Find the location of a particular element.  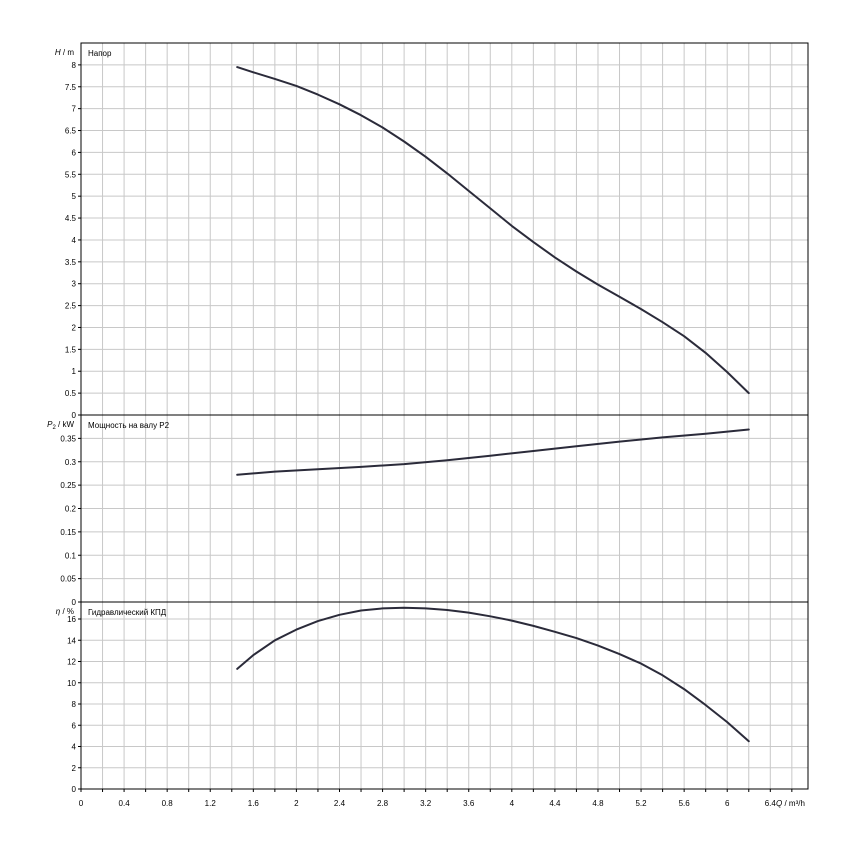

y-tick-label: 0.3 is located at coordinates (71, 462).